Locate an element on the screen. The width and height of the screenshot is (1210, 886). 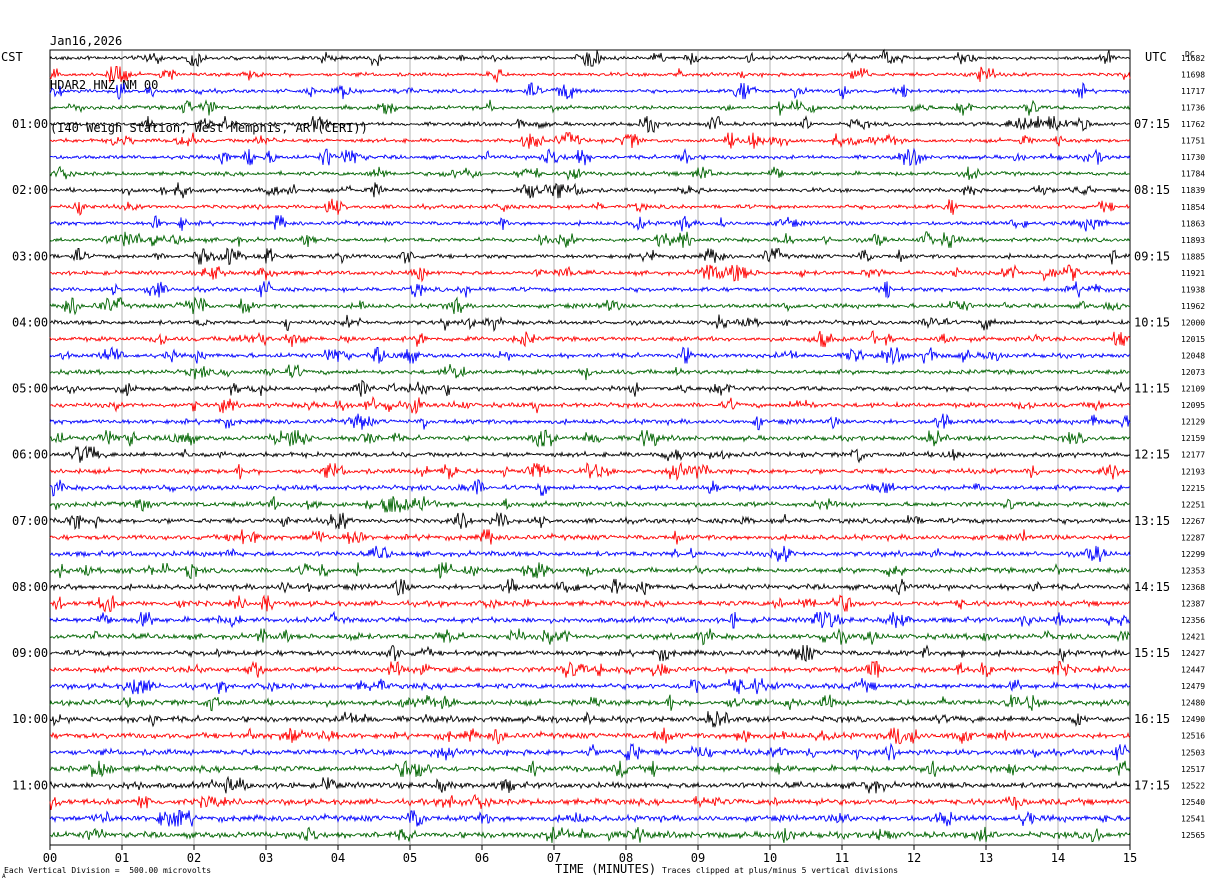
utc-hour-label: 16:15 is located at coordinates (1152, 719).